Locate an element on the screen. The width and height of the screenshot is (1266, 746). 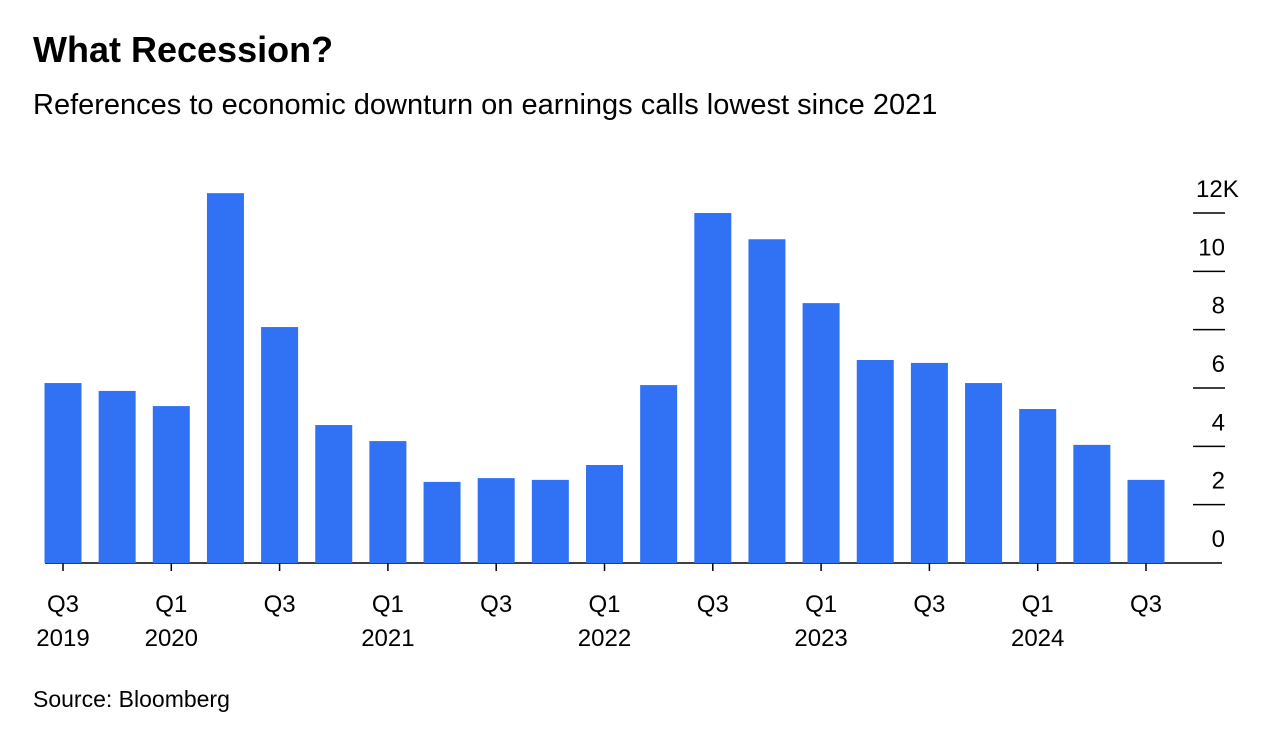
x-tick-label: Q3 2019 is located at coordinates (63, 621).